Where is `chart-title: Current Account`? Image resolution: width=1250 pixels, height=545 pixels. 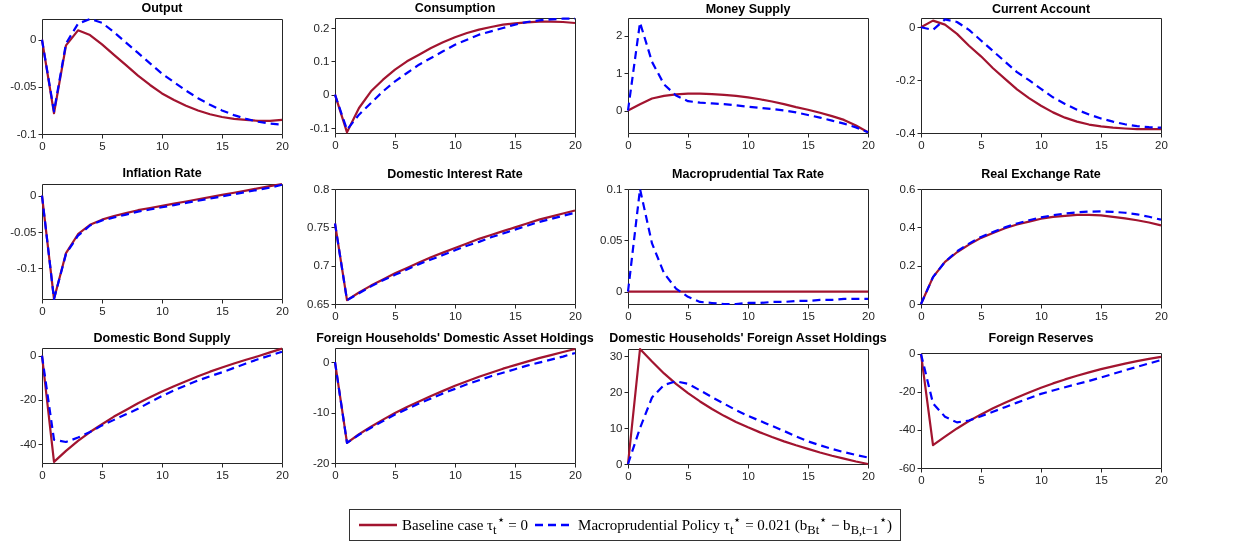
chart-title: Current Account is located at coordinates (1041, 8).